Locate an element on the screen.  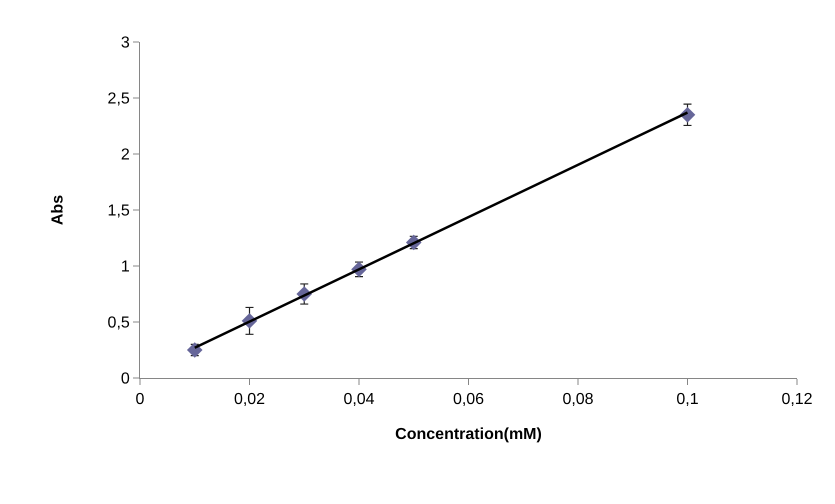
x-tick-label: 0 is located at coordinates (140, 399).